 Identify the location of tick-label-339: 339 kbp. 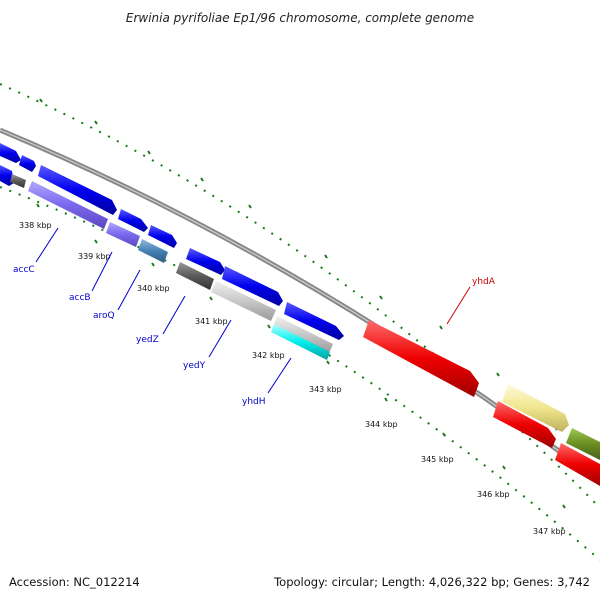
(94, 256).